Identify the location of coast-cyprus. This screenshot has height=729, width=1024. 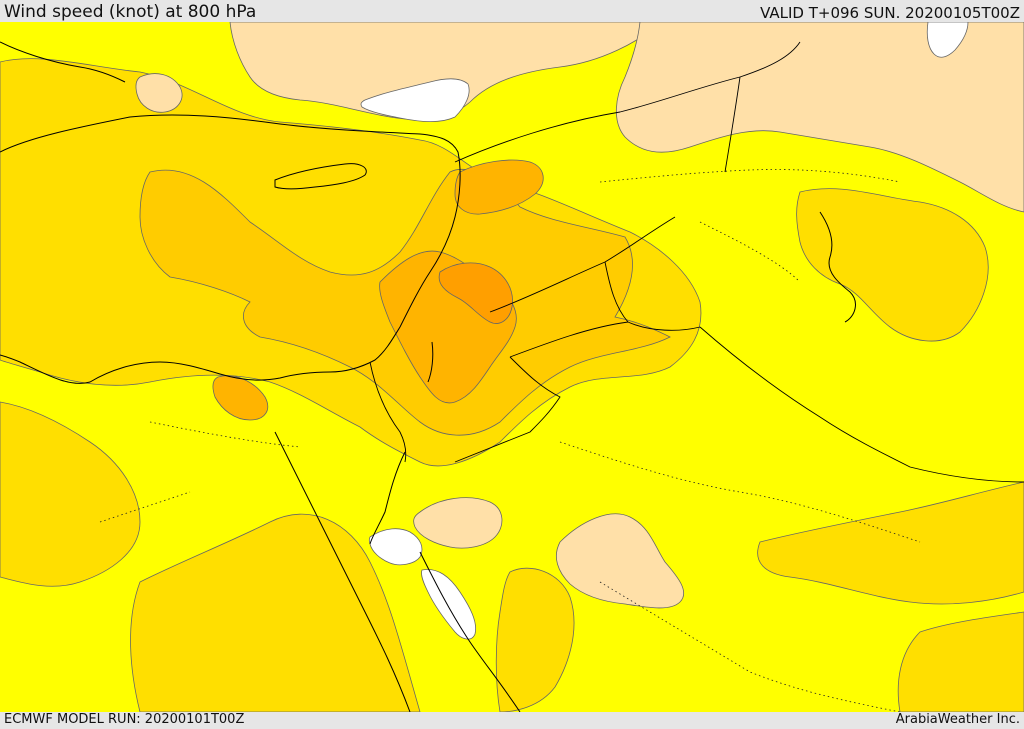
(320, 176).